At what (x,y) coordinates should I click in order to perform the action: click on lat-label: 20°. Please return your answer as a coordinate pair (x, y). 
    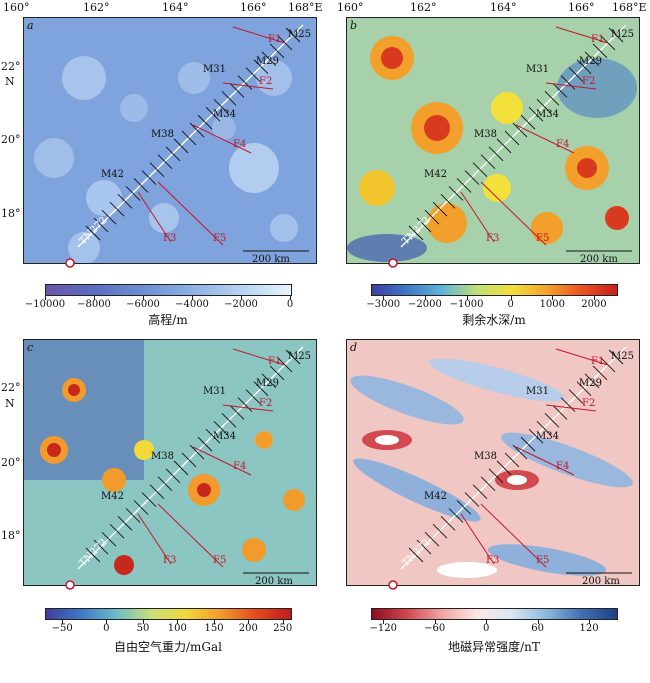
    Looking at the image, I should click on (11, 139).